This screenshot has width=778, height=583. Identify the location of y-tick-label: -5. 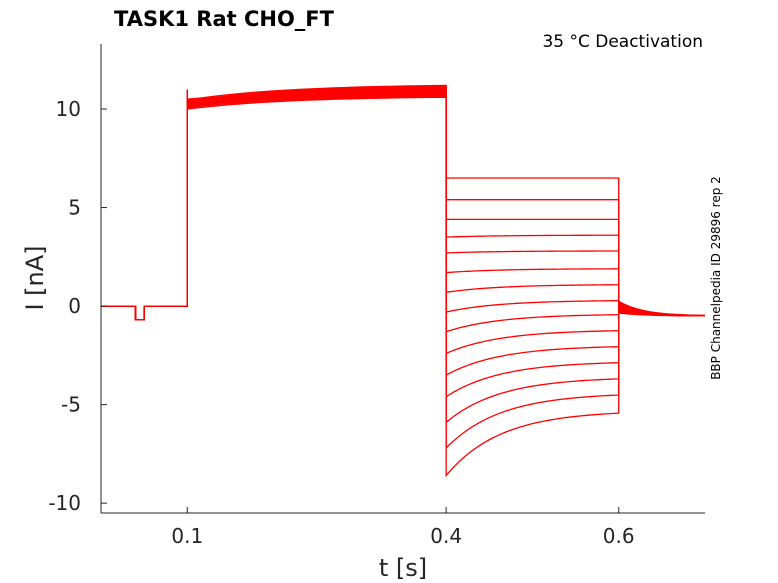
(71, 405).